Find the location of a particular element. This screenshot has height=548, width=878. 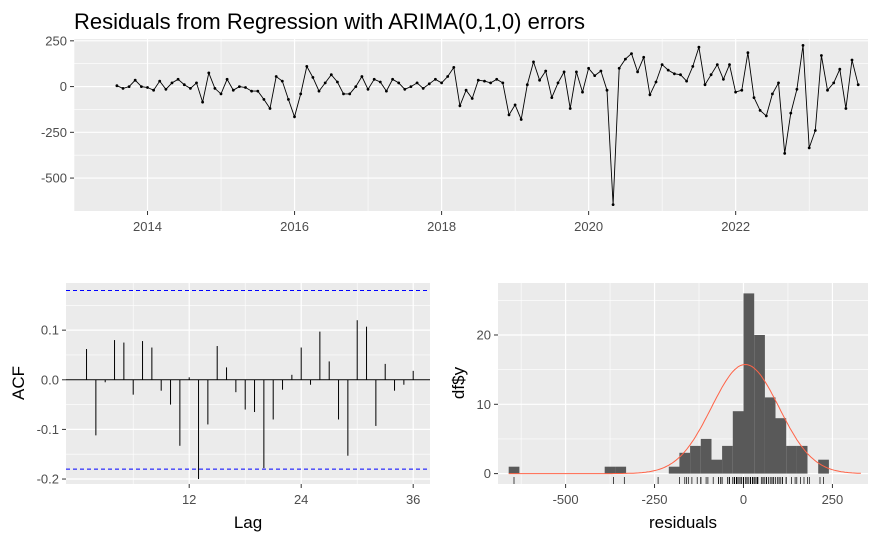

residual-x-tick-label: 2020 is located at coordinates (588, 226).